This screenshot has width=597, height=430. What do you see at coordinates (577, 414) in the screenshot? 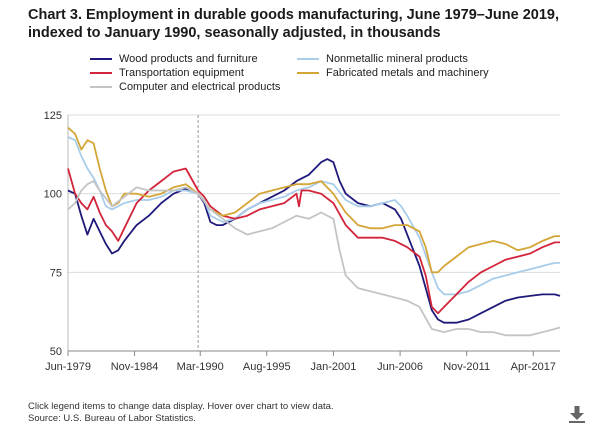
I see `download-arrow-icon` at bounding box center [577, 414].